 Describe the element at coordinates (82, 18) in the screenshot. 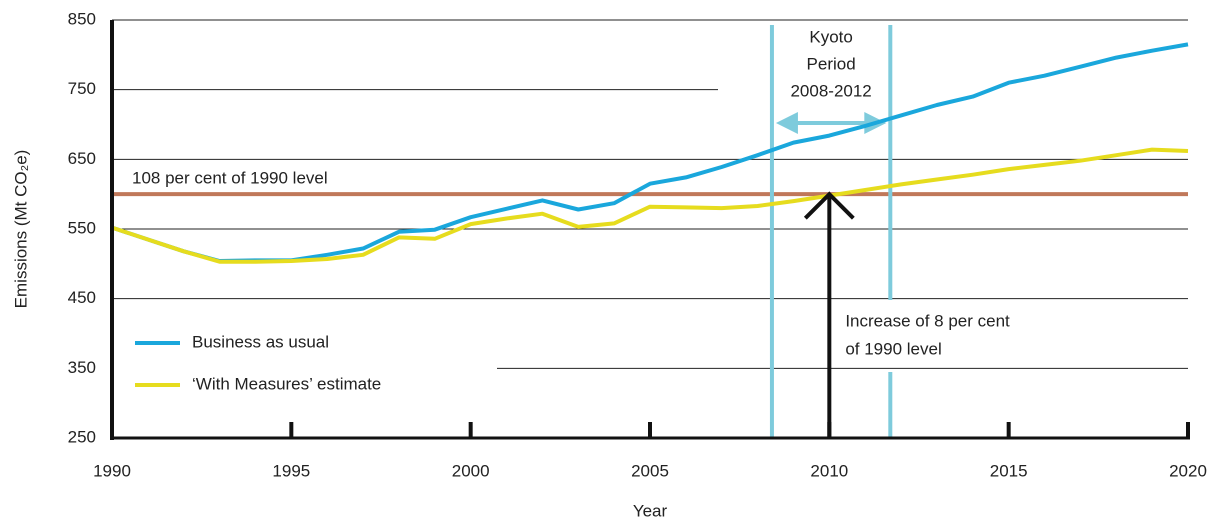

I see `y-tick-label: 850` at that location.